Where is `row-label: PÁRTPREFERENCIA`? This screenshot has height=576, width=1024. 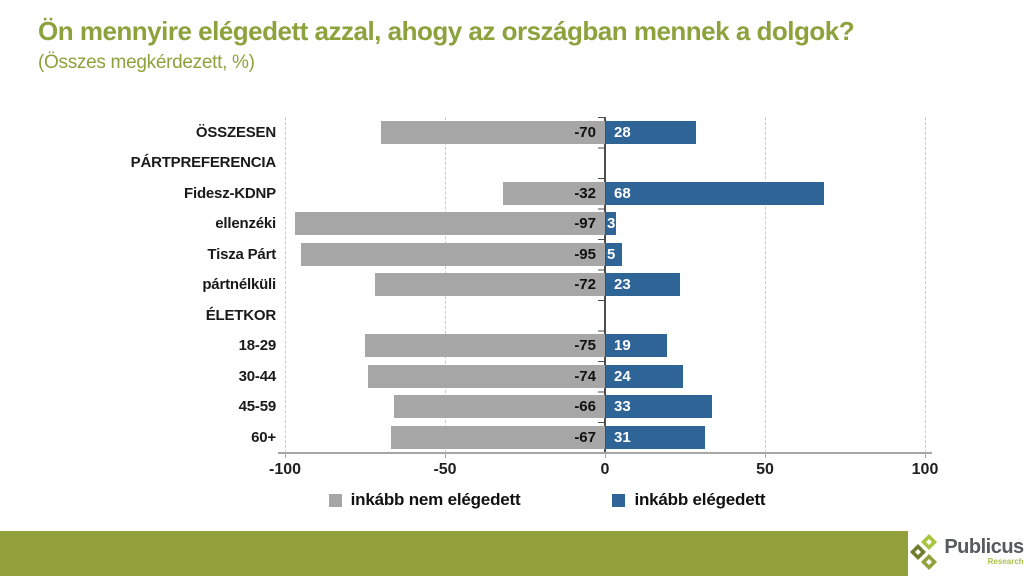 row-label: PÁRTPREFERENCIA is located at coordinates (203, 163).